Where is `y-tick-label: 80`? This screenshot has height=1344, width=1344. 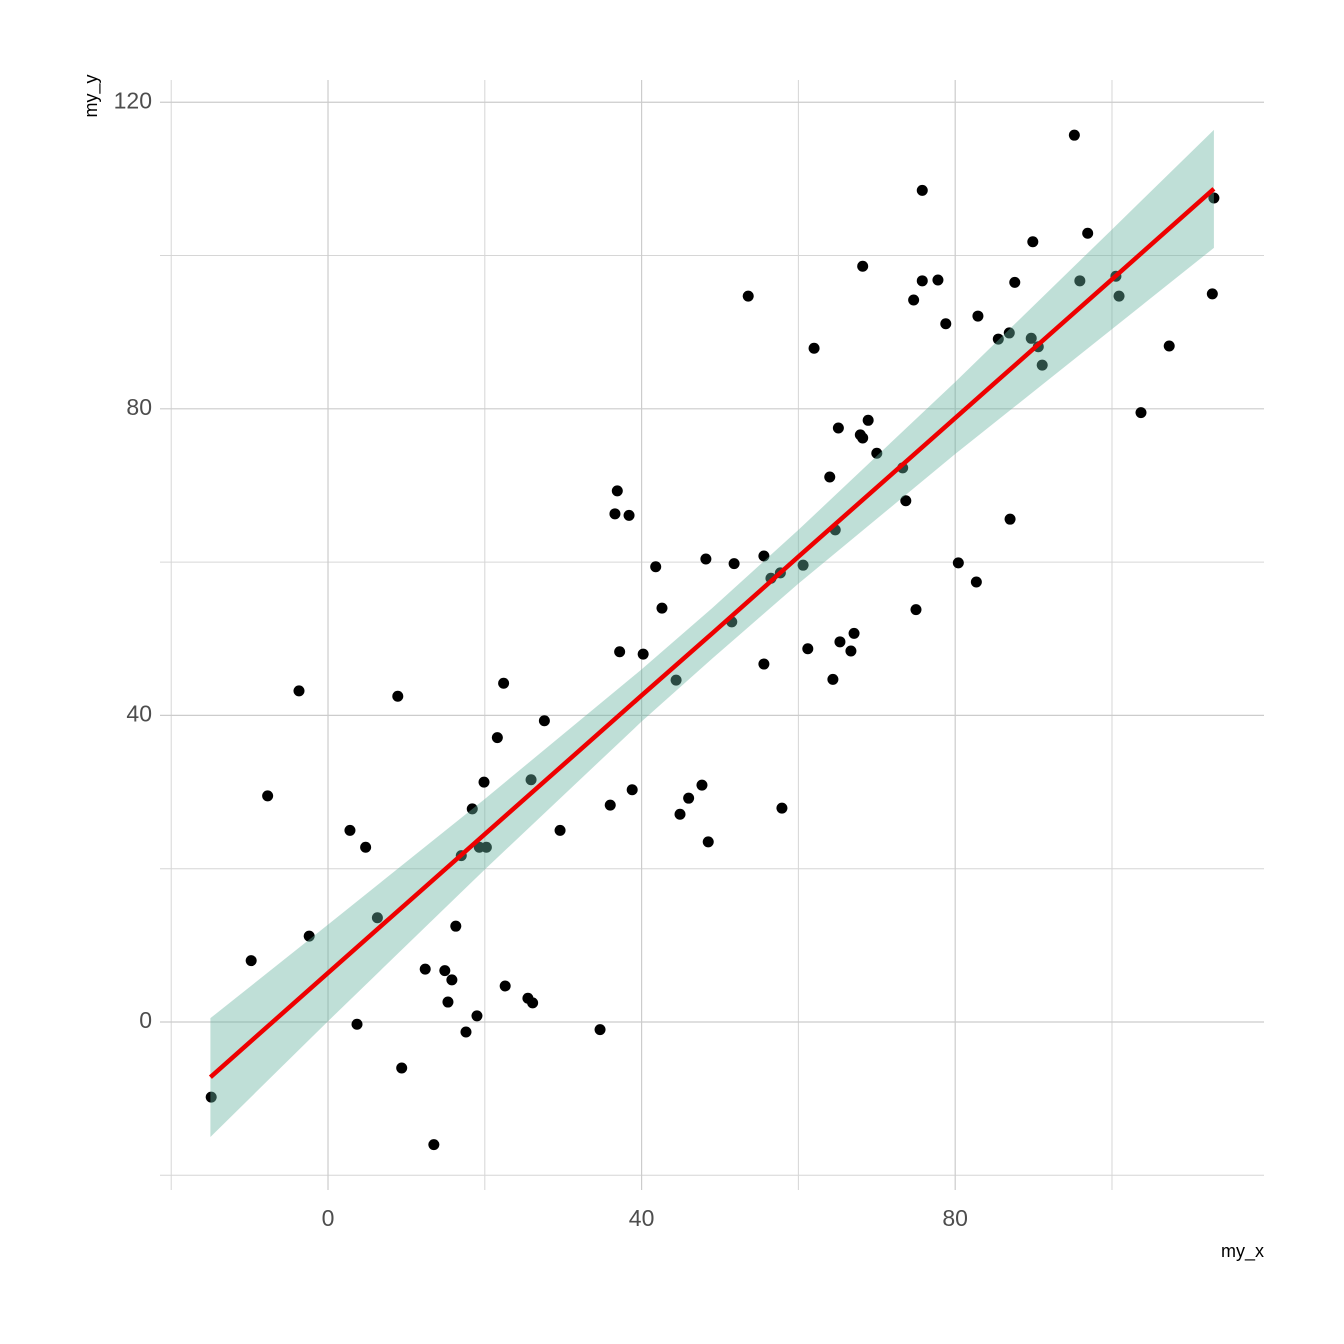
y-tick-label: 80 is located at coordinates (139, 407).